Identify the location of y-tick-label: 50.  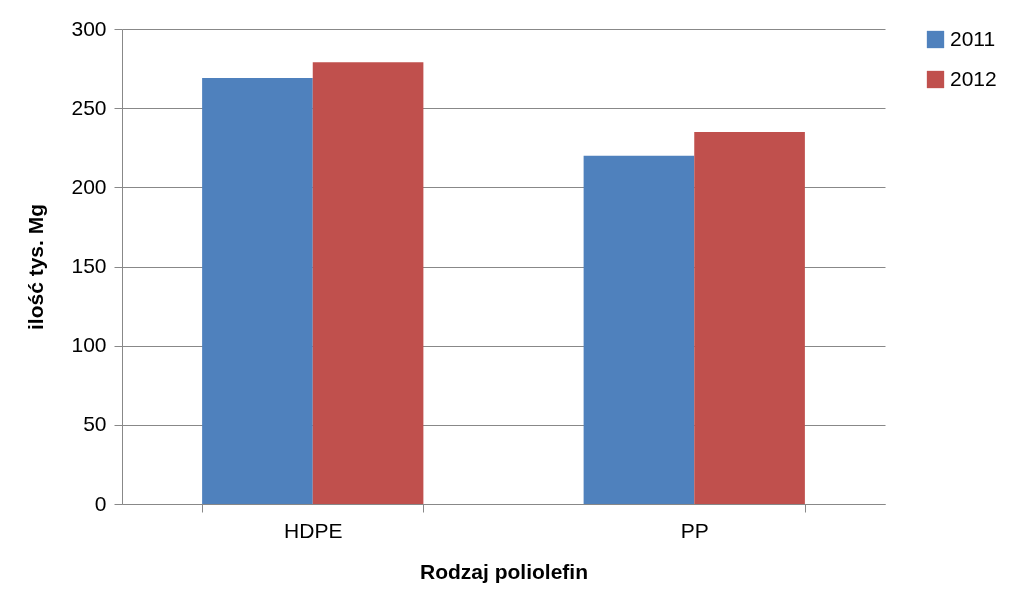
(95, 424).